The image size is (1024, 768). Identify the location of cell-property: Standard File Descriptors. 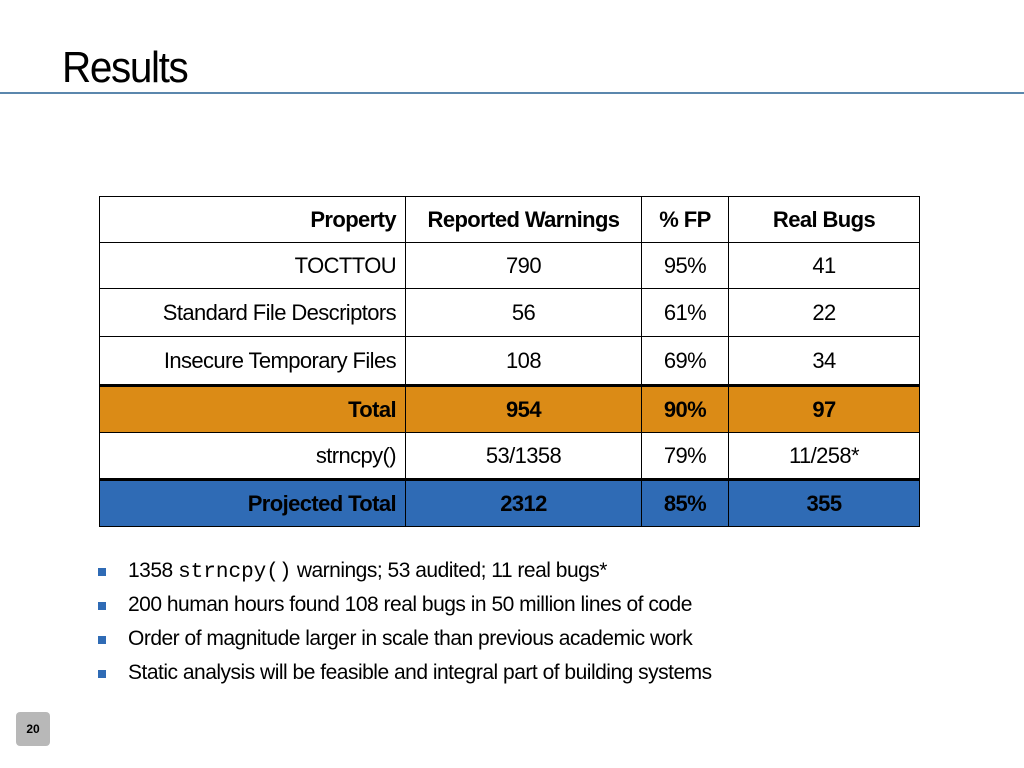
(252, 312).